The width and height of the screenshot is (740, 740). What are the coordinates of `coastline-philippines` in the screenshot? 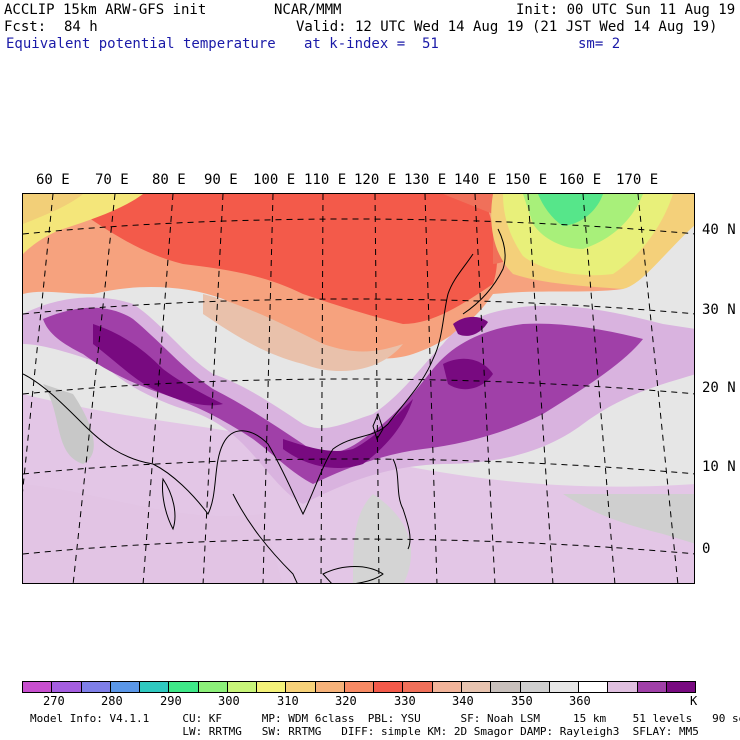 It's located at (401, 504).